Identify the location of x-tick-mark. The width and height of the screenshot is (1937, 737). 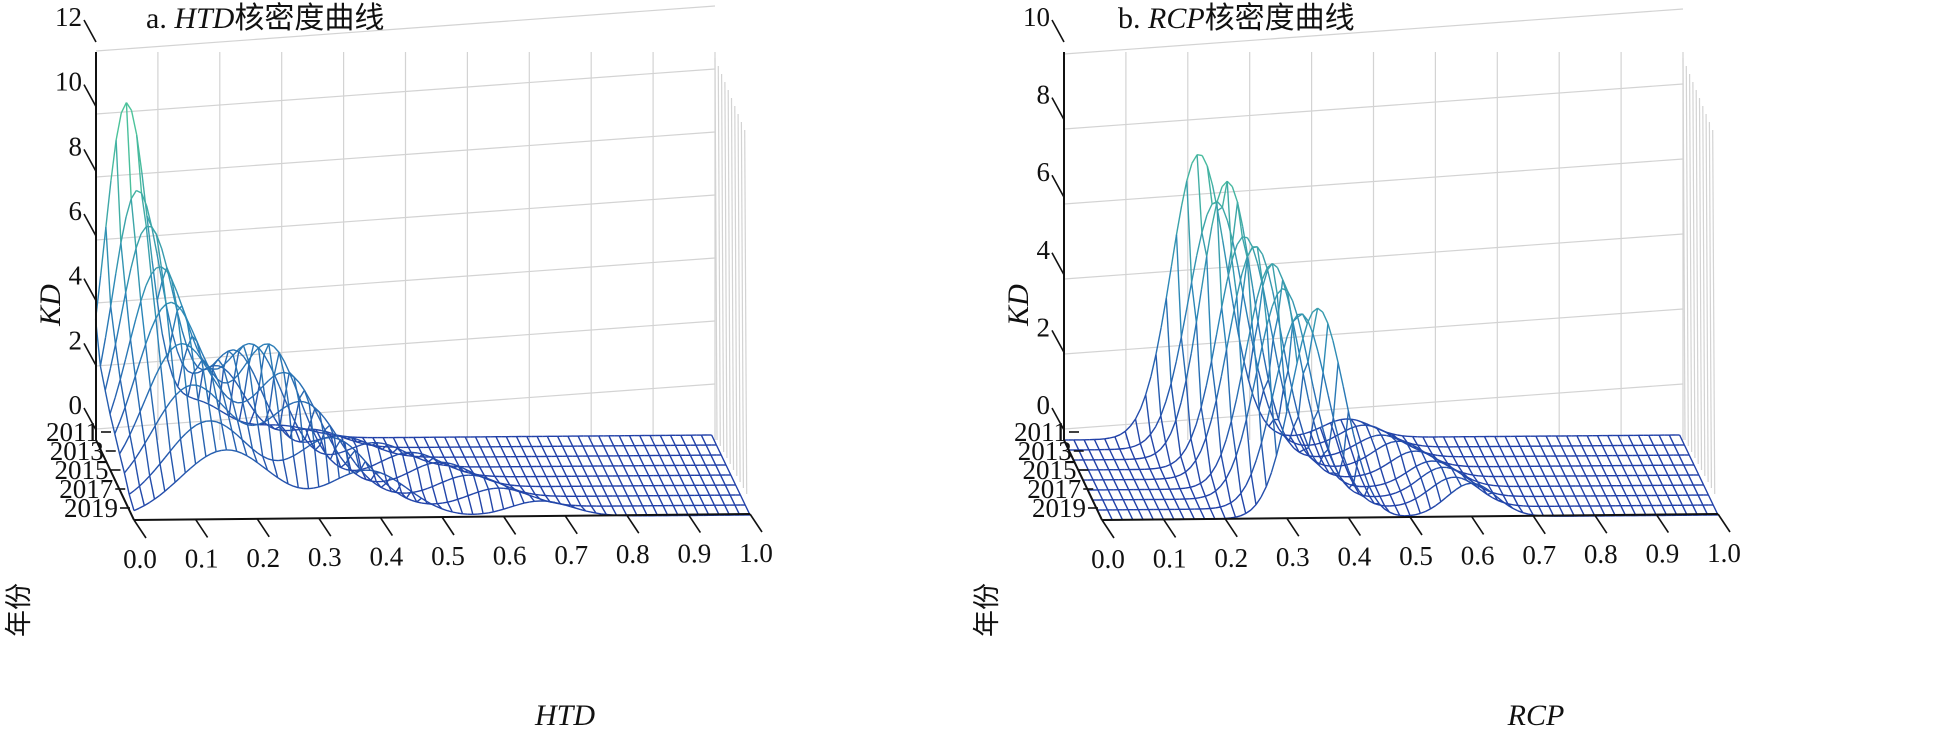
(263, 528).